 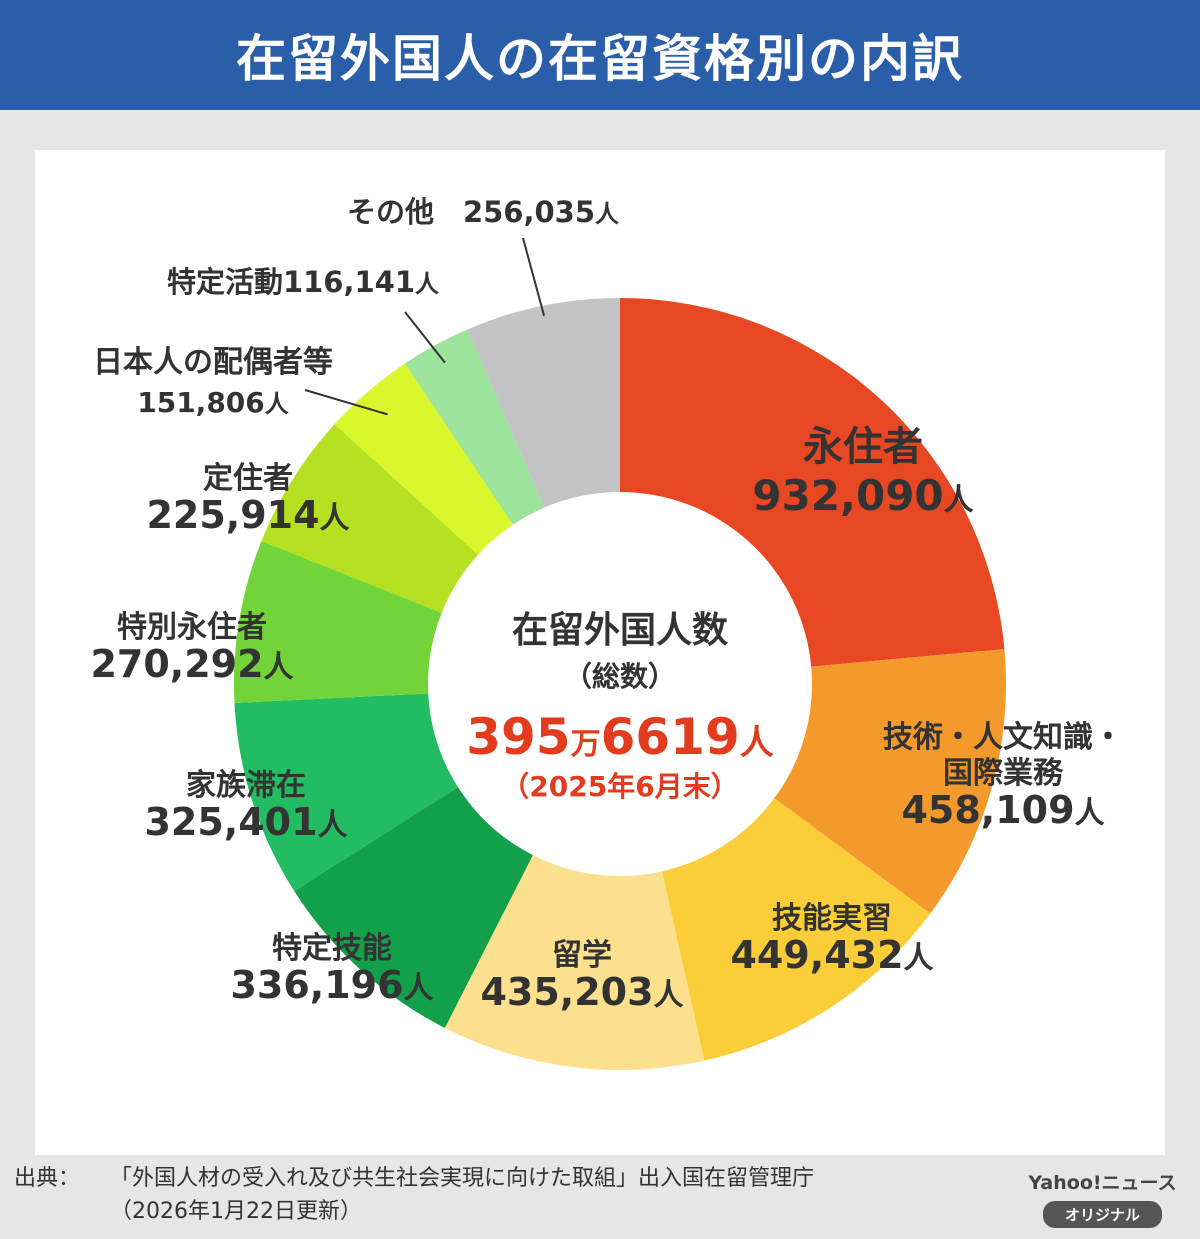 I want to click on slice-value: 336,196人, so click(x=331, y=985).